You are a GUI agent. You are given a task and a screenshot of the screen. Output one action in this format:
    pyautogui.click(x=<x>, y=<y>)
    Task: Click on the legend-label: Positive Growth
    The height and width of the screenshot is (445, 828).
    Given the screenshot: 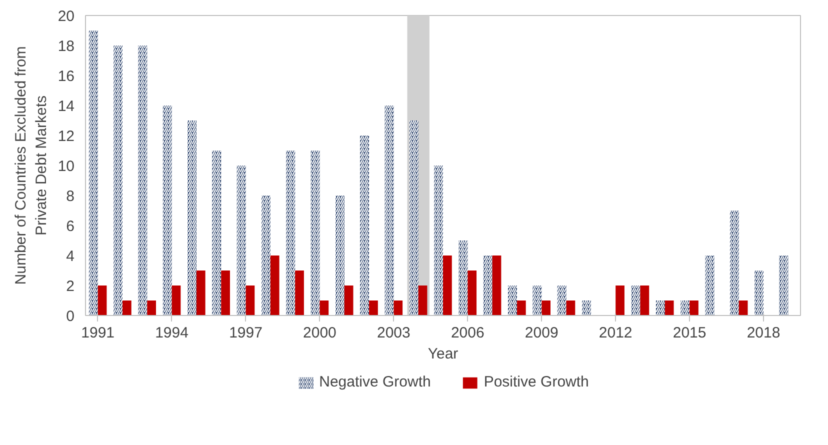 What is the action you would take?
    pyautogui.click(x=536, y=382)
    